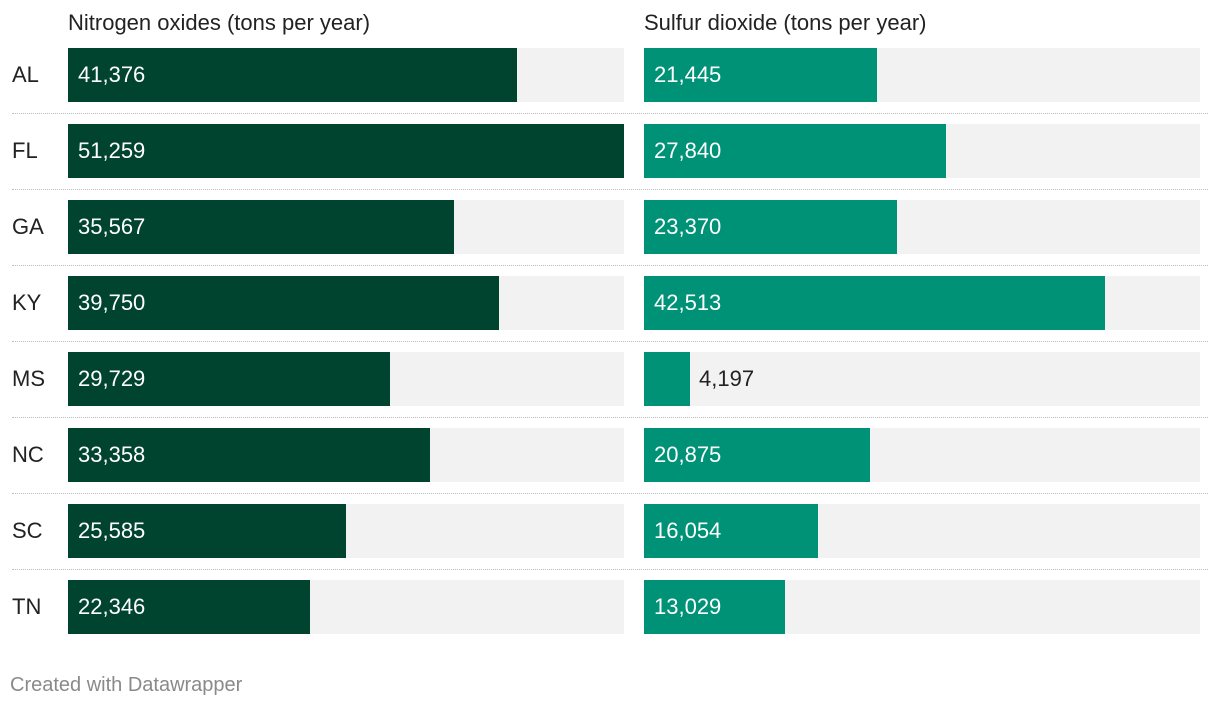  I want to click on chart-title-nitrogen-oxides: Nitrogen oxides (tons per year), so click(219, 22).